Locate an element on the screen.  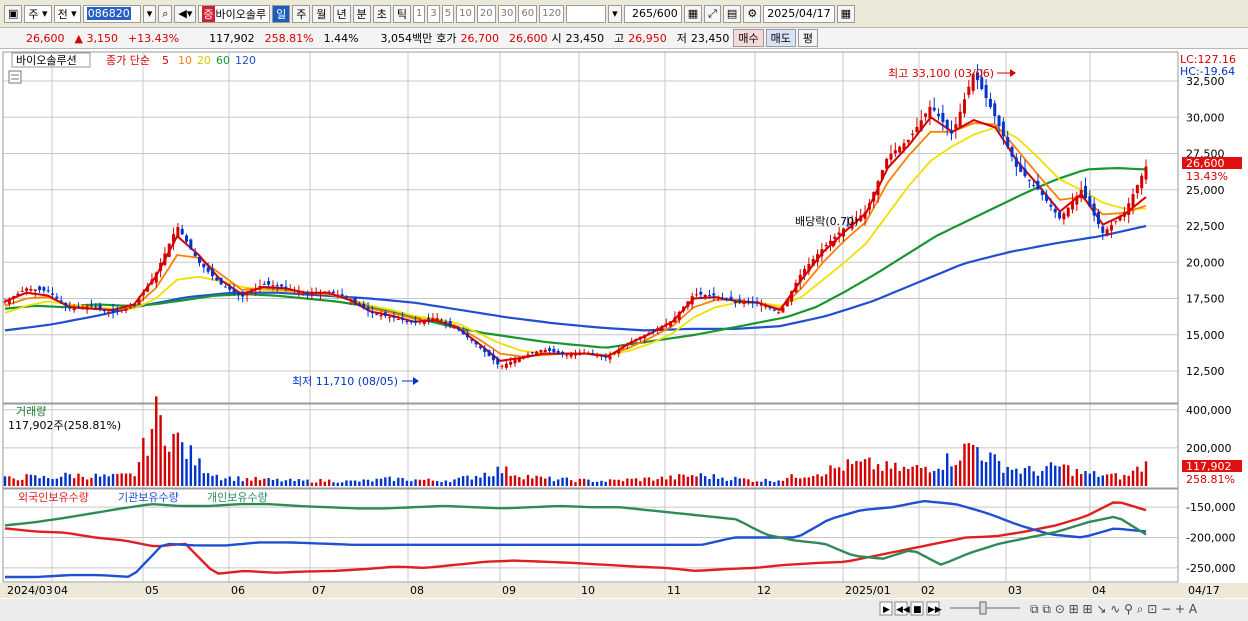
stock-name-mark: 증 is located at coordinates (208, 13).